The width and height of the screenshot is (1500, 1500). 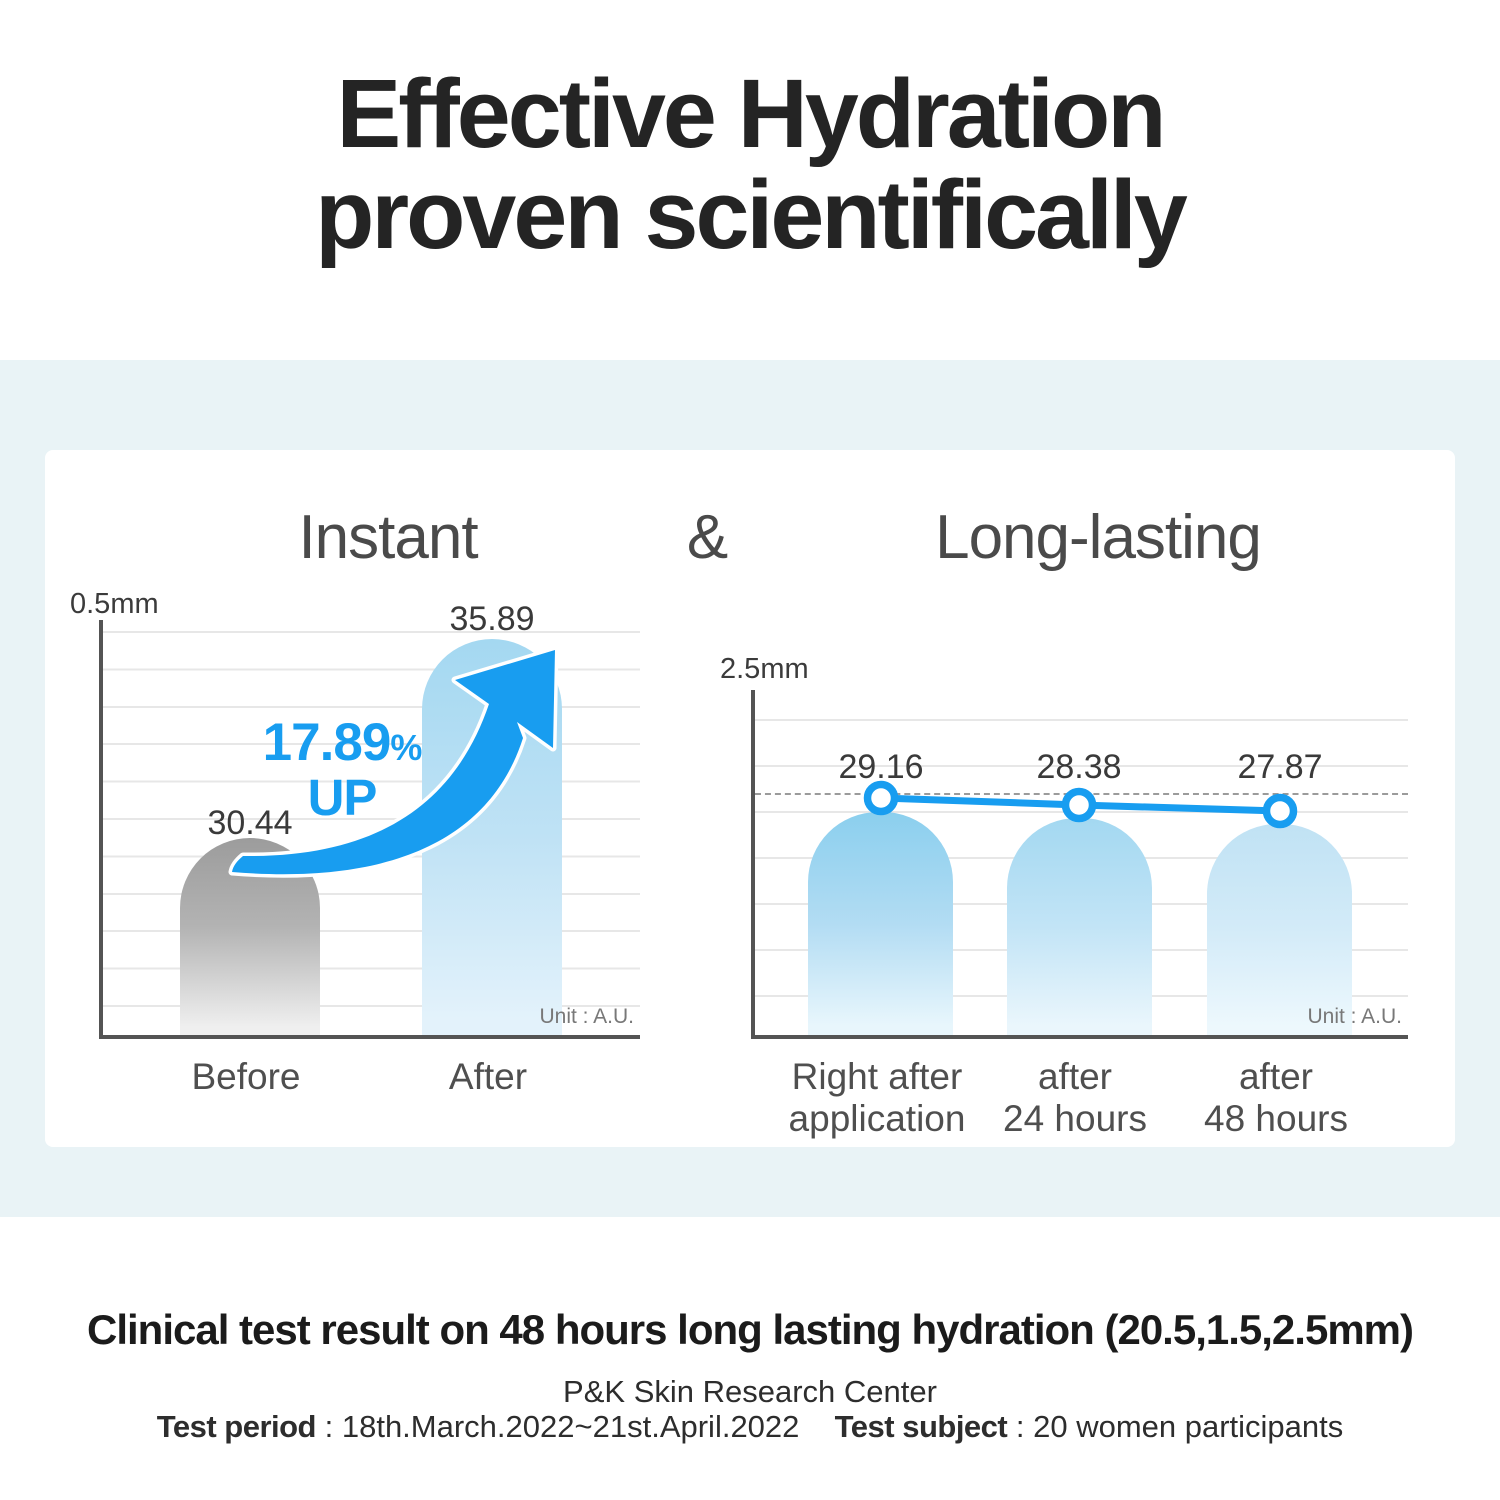 I want to click on category-label-before: Before, so click(x=246, y=1076).